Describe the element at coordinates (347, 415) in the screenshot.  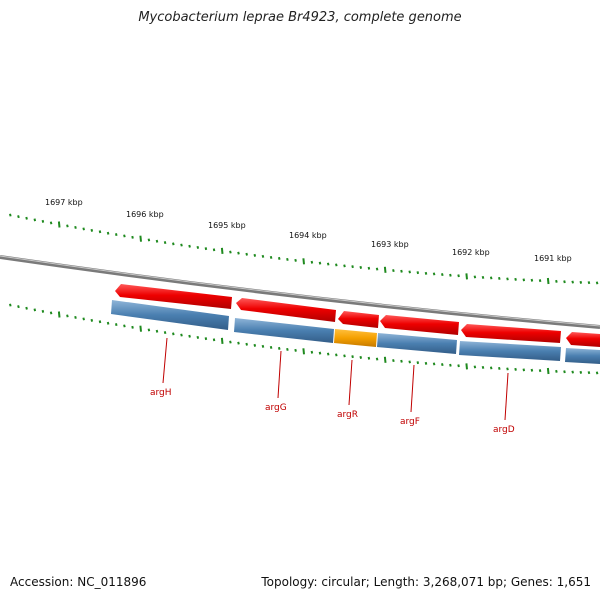
I see `gene-label-argR: argR` at that location.